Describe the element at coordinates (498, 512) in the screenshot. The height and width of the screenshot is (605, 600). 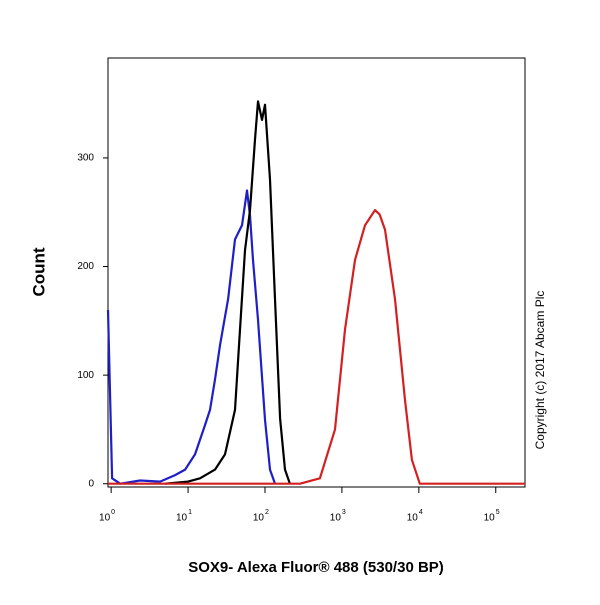
I see `x-tick-exponent: 5` at that location.